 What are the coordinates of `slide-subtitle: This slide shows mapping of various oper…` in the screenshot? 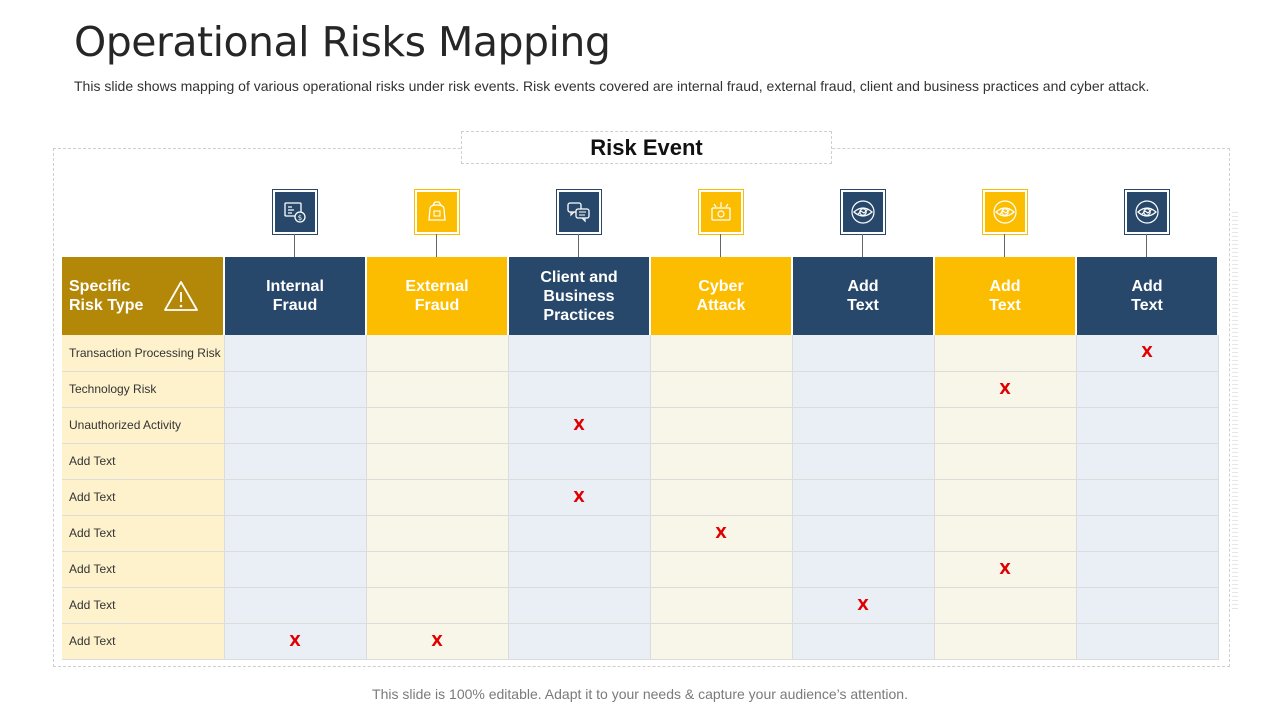 It's located at (612, 86).